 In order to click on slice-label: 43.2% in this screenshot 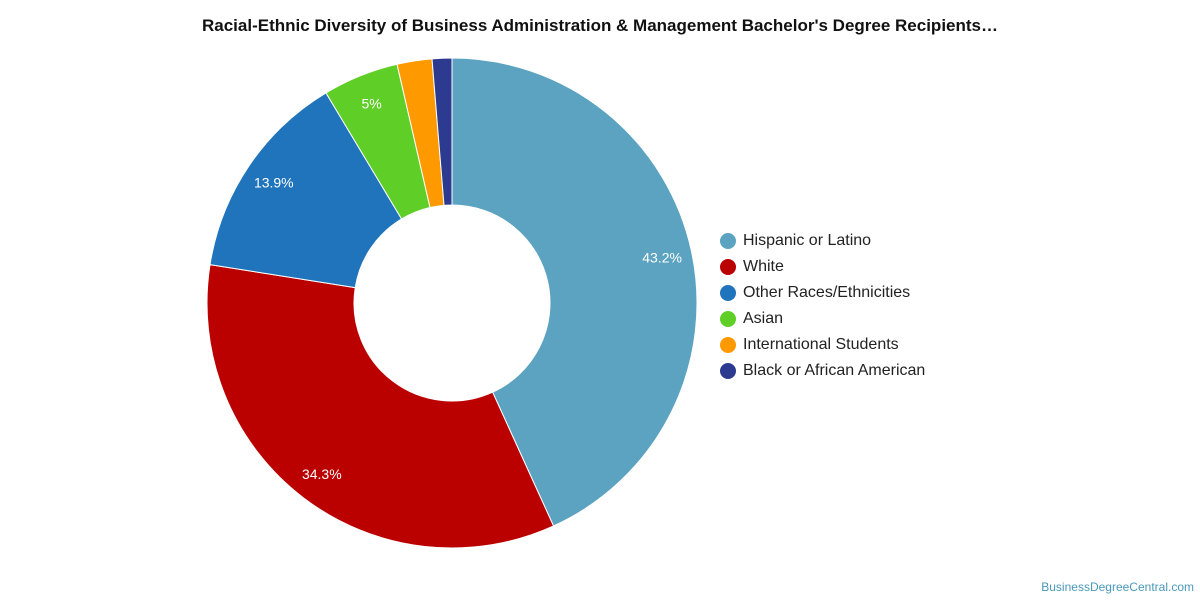, I will do `click(662, 257)`.